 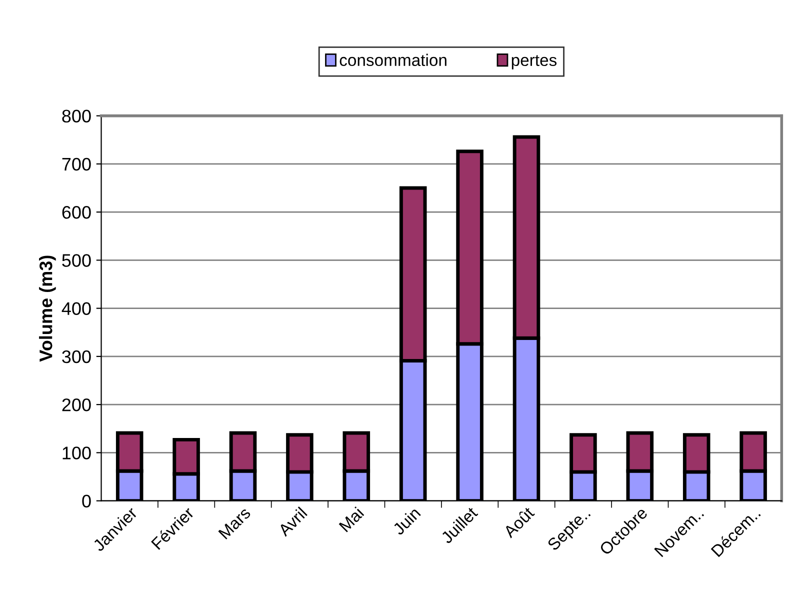 What do you see at coordinates (76, 164) in the screenshot?
I see `y-tick-label: 700` at bounding box center [76, 164].